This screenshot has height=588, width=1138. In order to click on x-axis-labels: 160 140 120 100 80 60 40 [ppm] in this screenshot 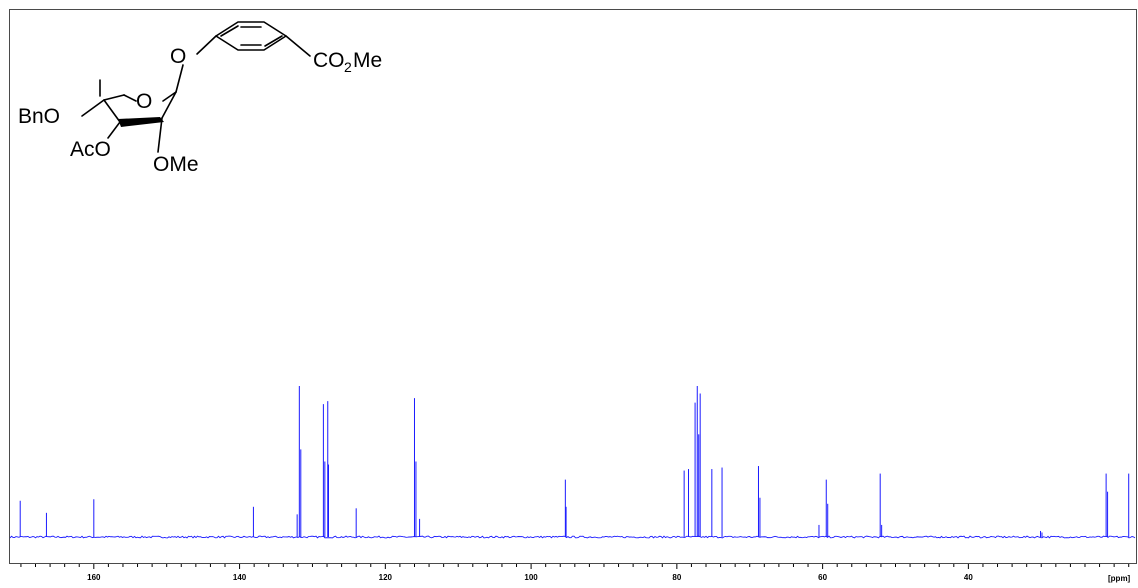, I will do `click(608, 578)`.